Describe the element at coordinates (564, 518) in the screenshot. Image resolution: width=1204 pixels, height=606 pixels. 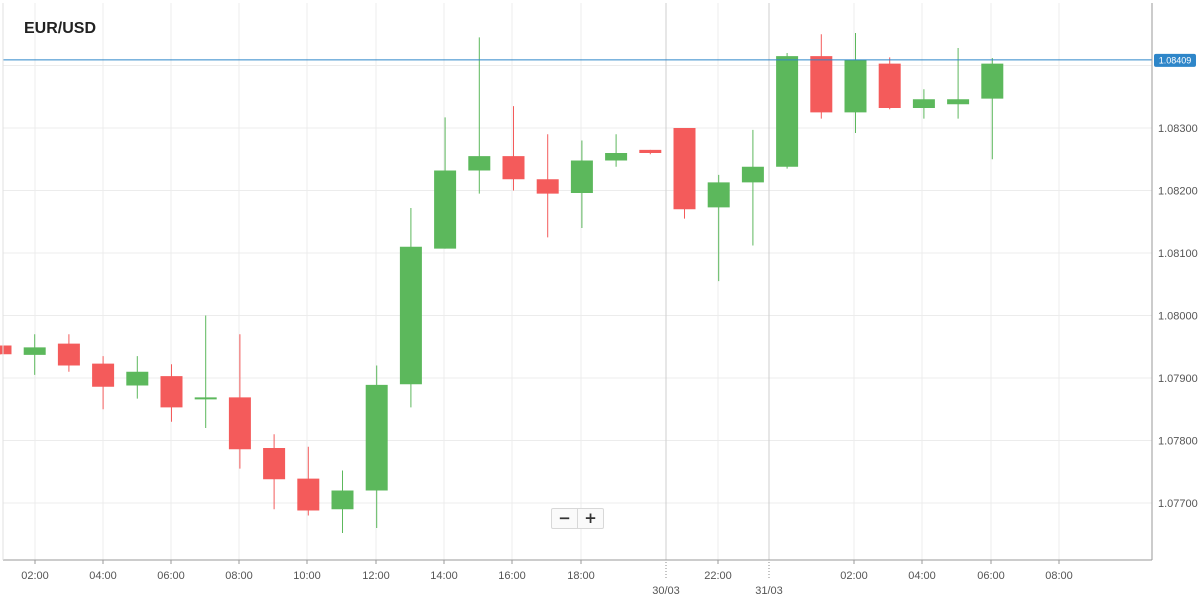
I see `zoom-out-button: −` at that location.